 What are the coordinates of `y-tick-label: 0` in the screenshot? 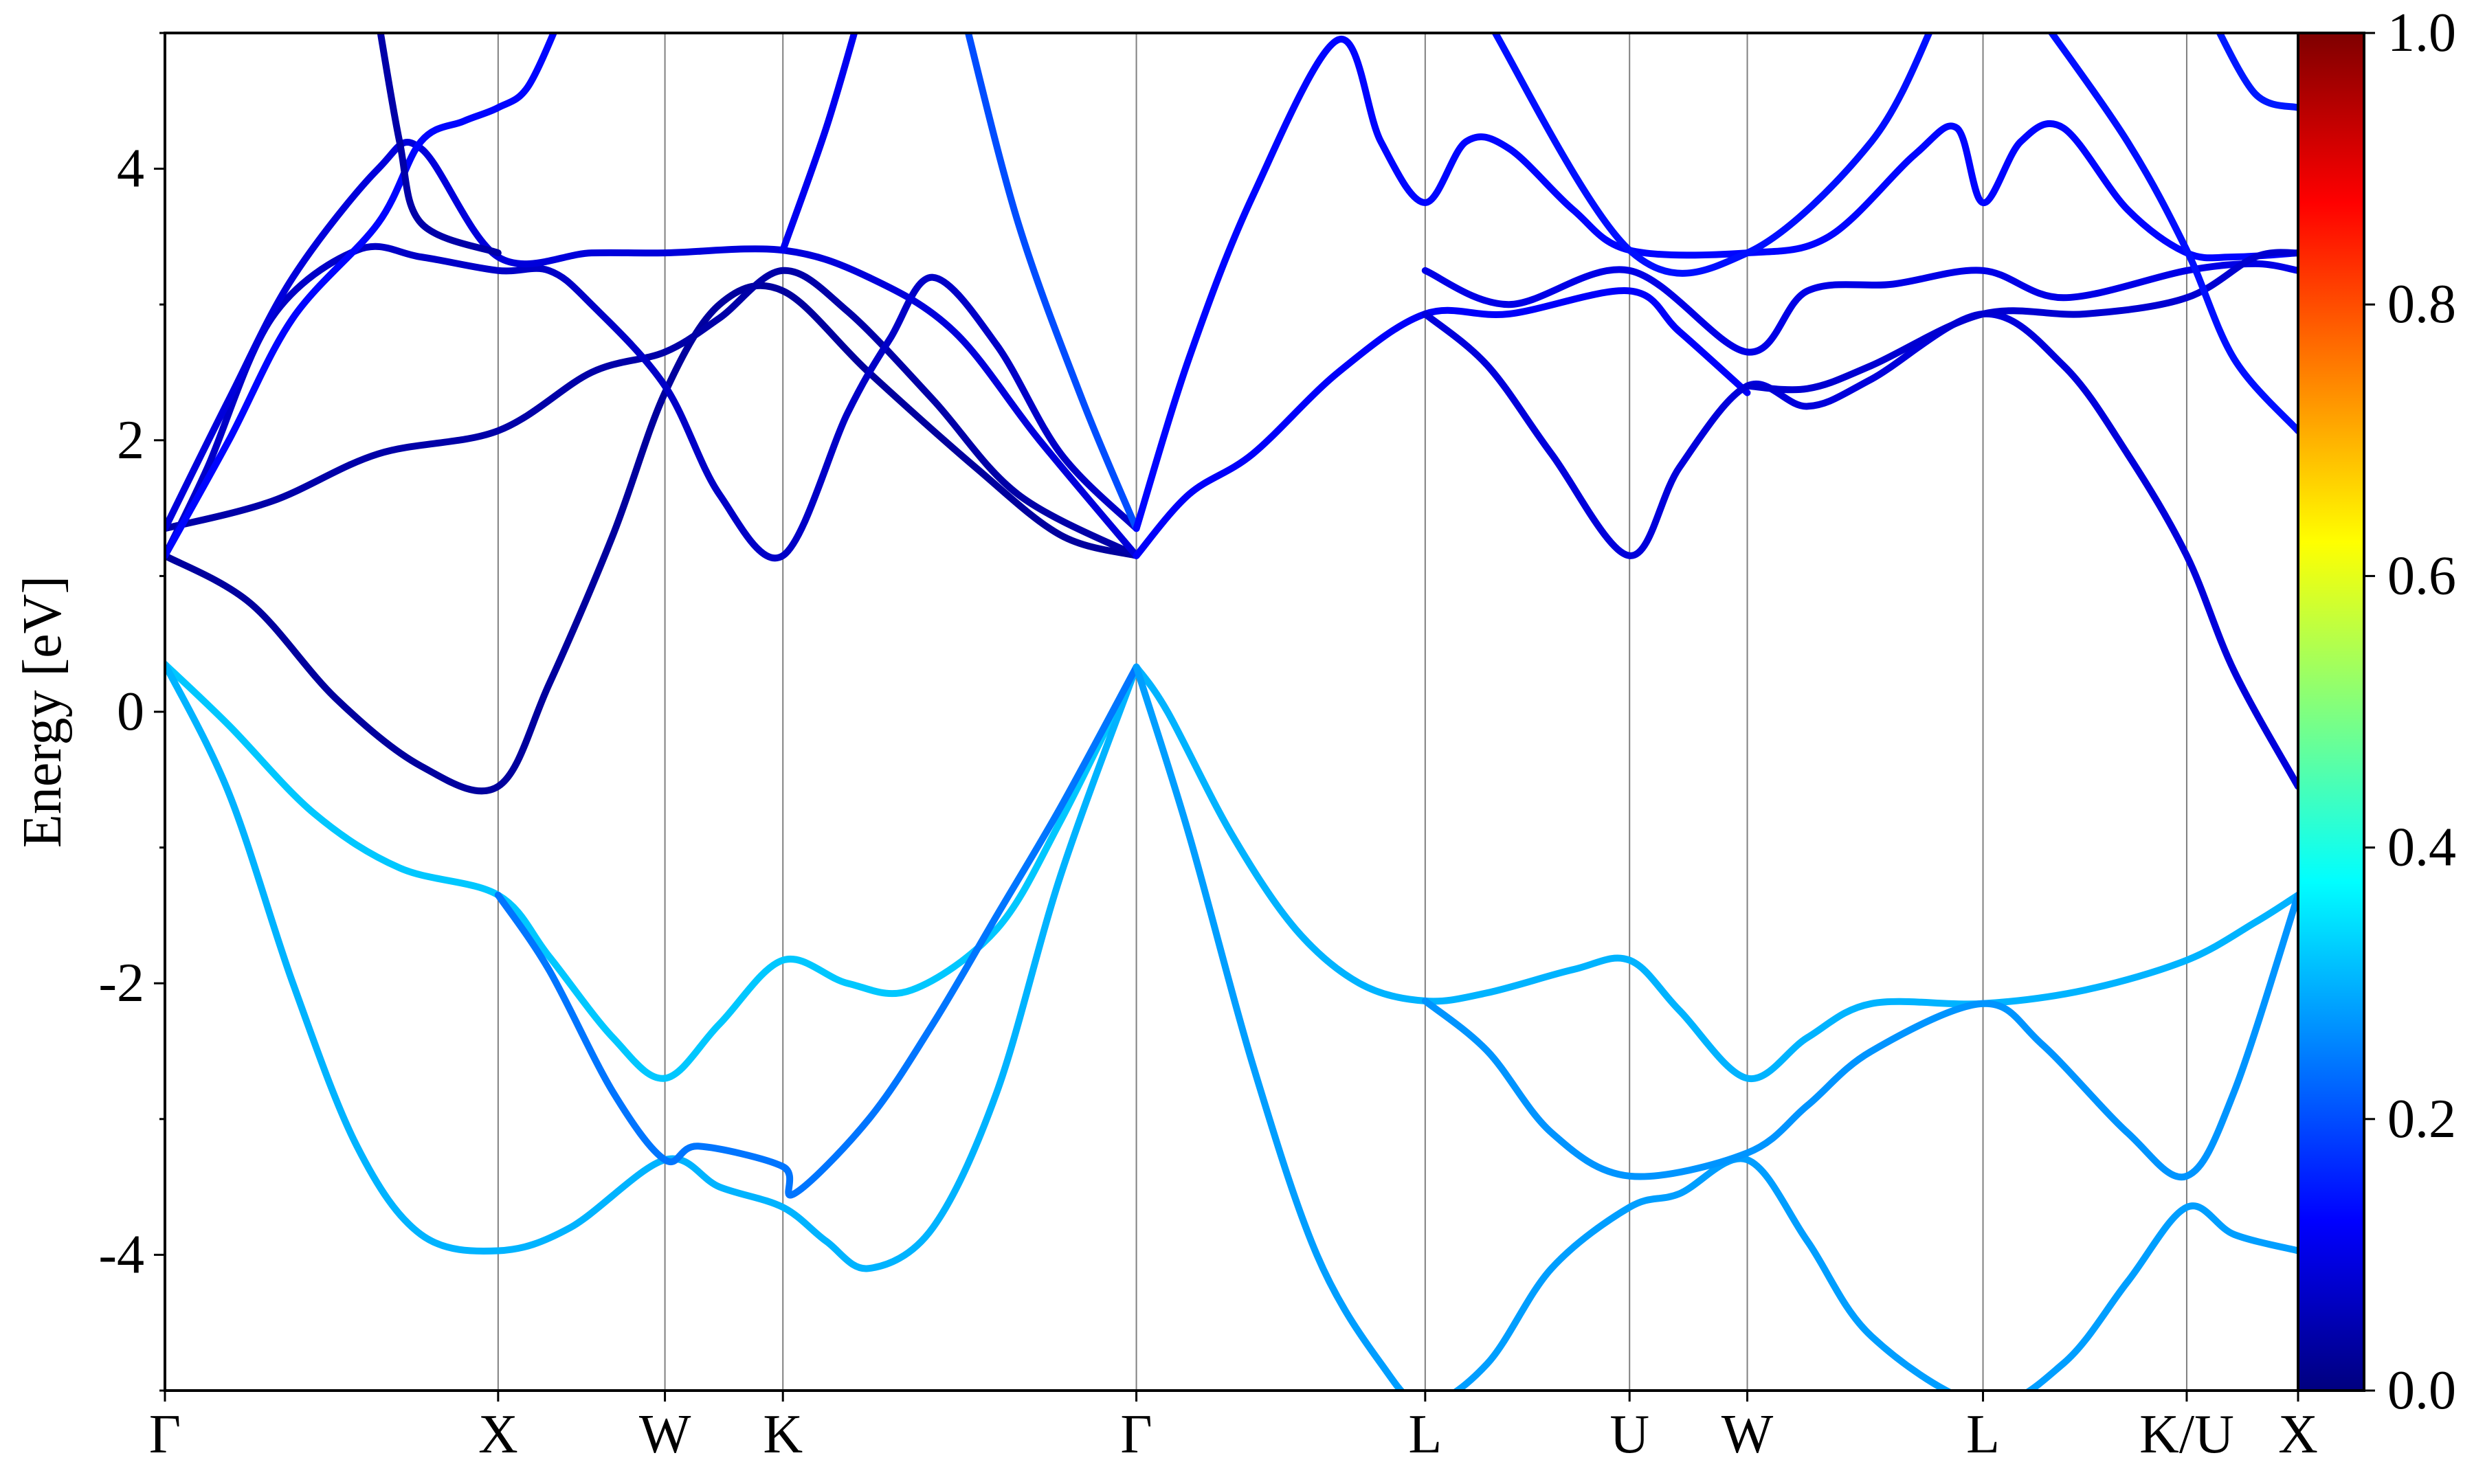 It's located at (130, 712).